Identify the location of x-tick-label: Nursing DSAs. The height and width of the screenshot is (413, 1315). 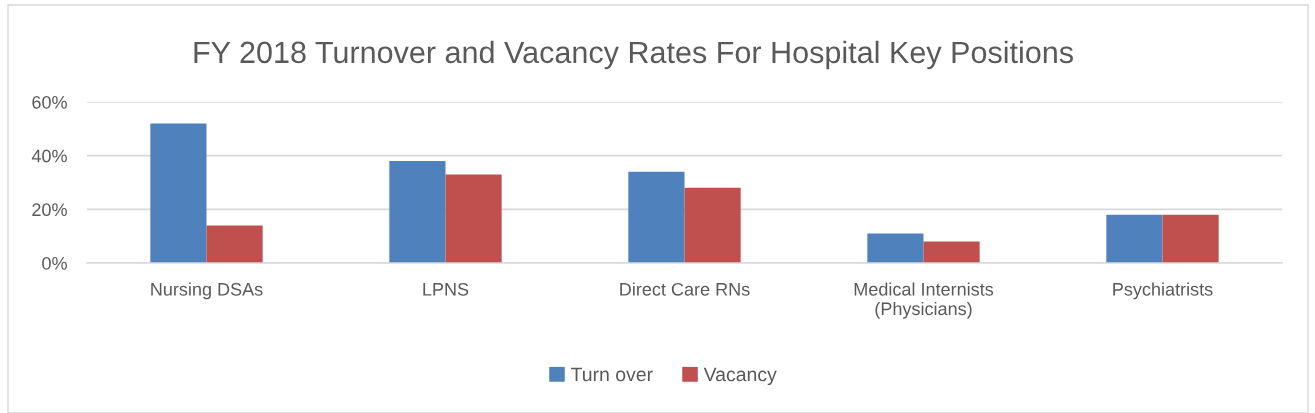
(207, 291).